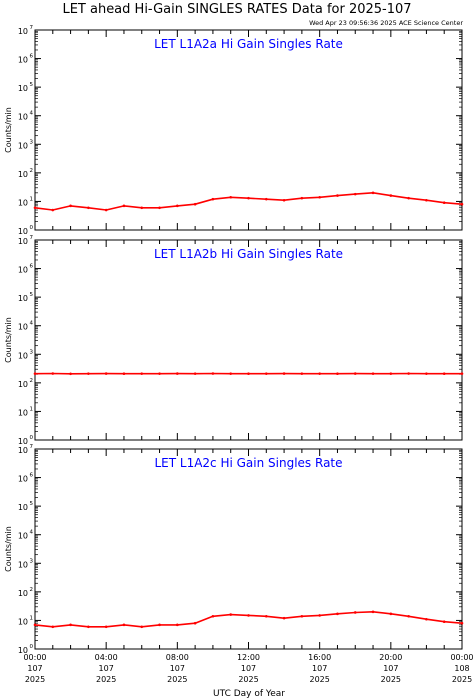 The height and width of the screenshot is (700, 475). What do you see at coordinates (319, 657) in the screenshot?
I see `x-tick-time: 16:00` at bounding box center [319, 657].